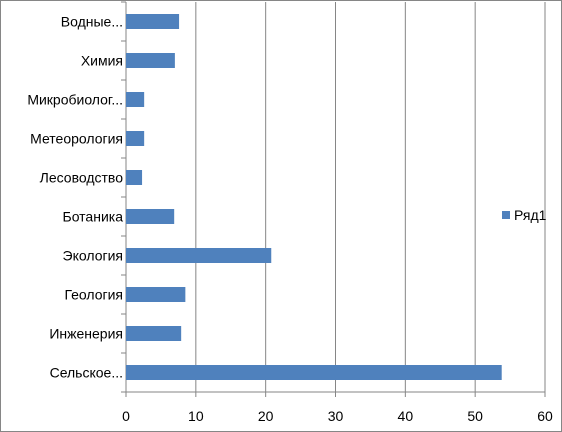  Describe the element at coordinates (506, 215) in the screenshot. I see `legend-swatch` at that location.